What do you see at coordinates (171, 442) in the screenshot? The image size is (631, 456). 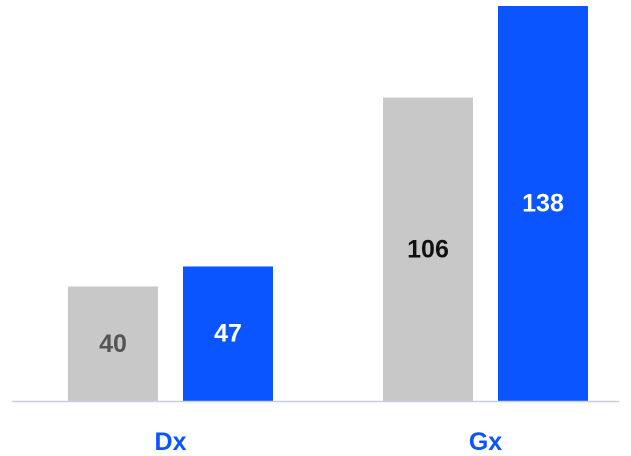 I see `category-label-dx: Dx` at bounding box center [171, 442].